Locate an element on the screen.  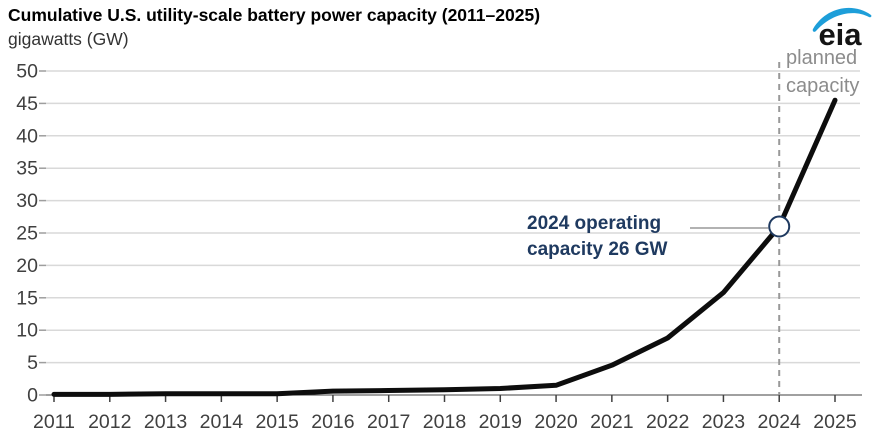
x-tick-label: 2021 is located at coordinates (611, 422).